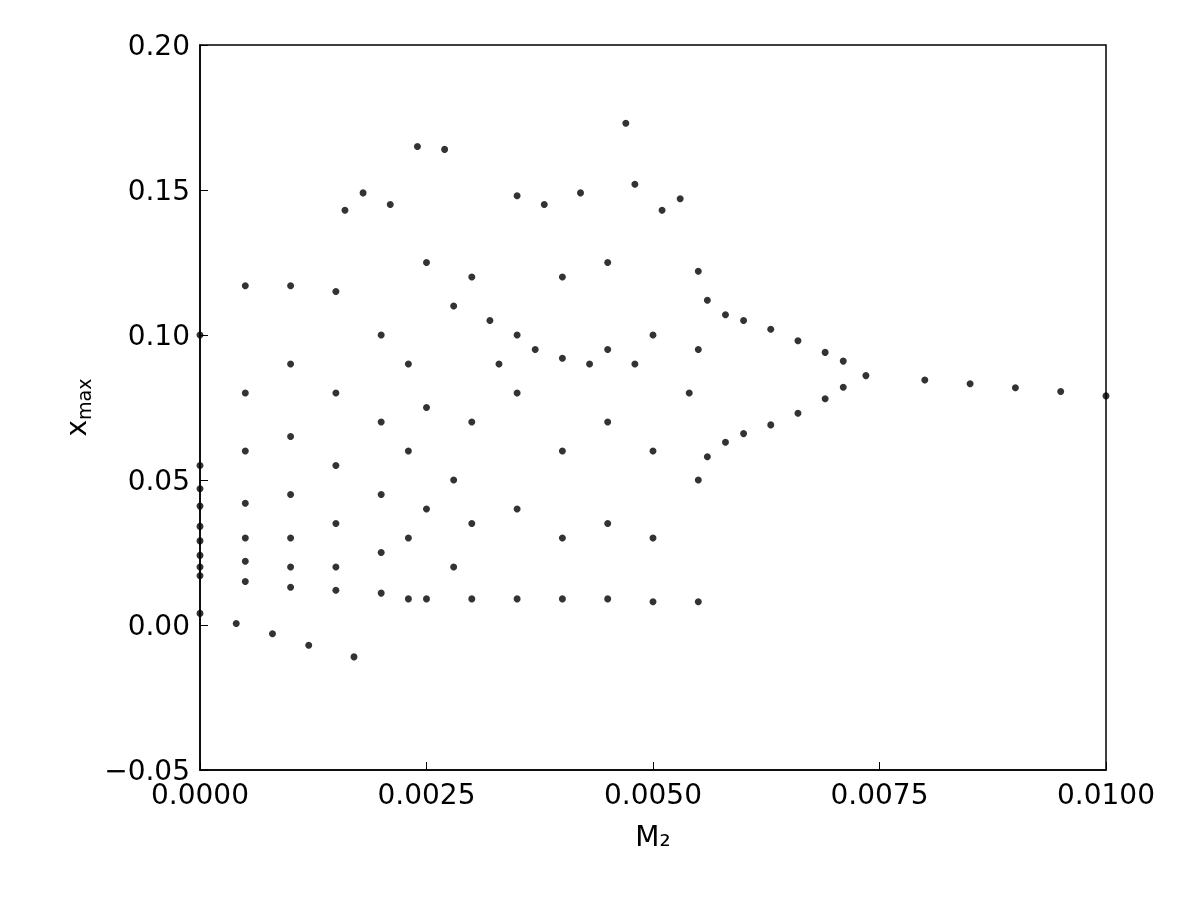 Image resolution: width=1200 pixels, height=900 pixels. Describe the element at coordinates (158, 480) in the screenshot. I see `y-tick-label: 0.05` at that location.